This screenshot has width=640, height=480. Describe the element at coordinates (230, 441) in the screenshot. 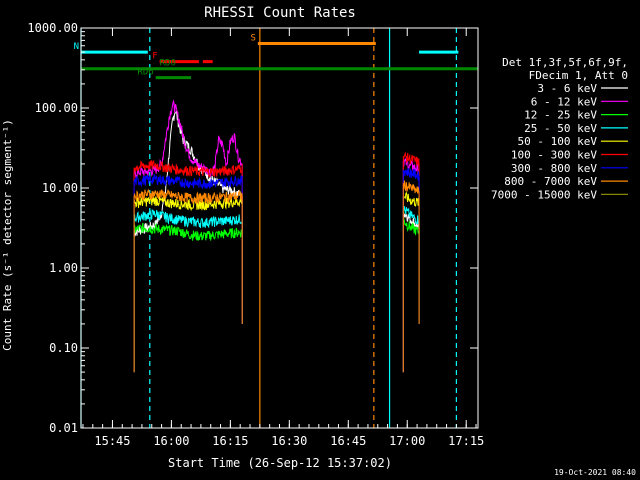

I see `x-tick-label-2: 16:15` at that location.